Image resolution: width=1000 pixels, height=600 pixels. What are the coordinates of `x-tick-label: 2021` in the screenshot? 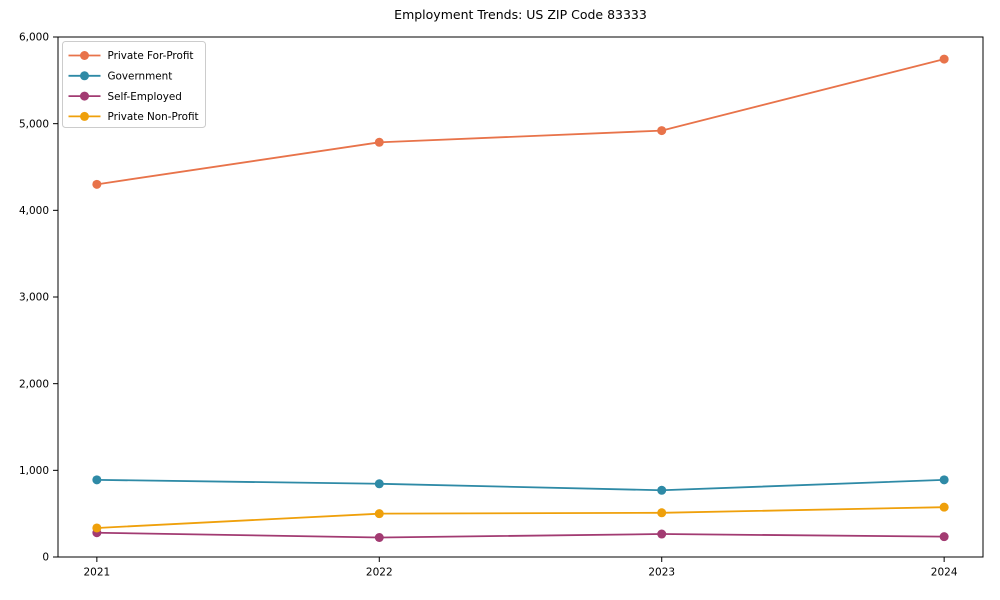 It's located at (96, 573).